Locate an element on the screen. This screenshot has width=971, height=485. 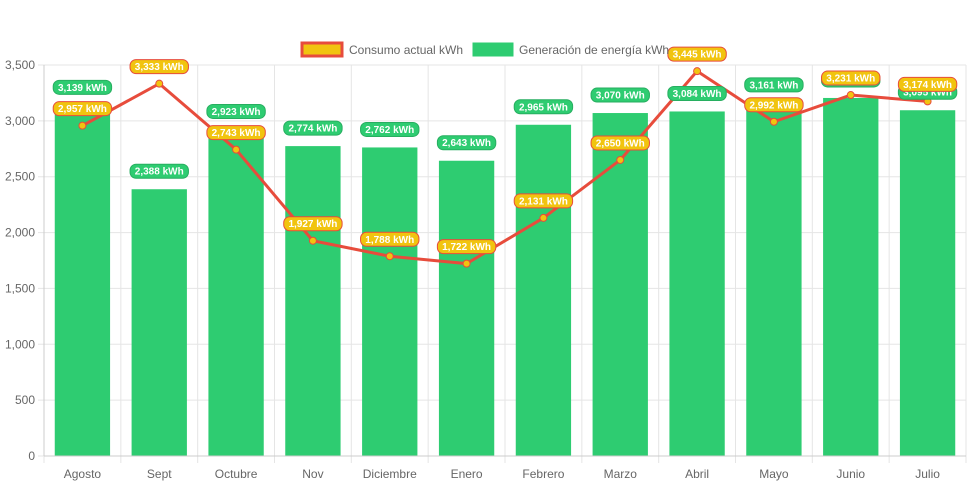
y-tick-label: 3,000 is located at coordinates (20, 121).